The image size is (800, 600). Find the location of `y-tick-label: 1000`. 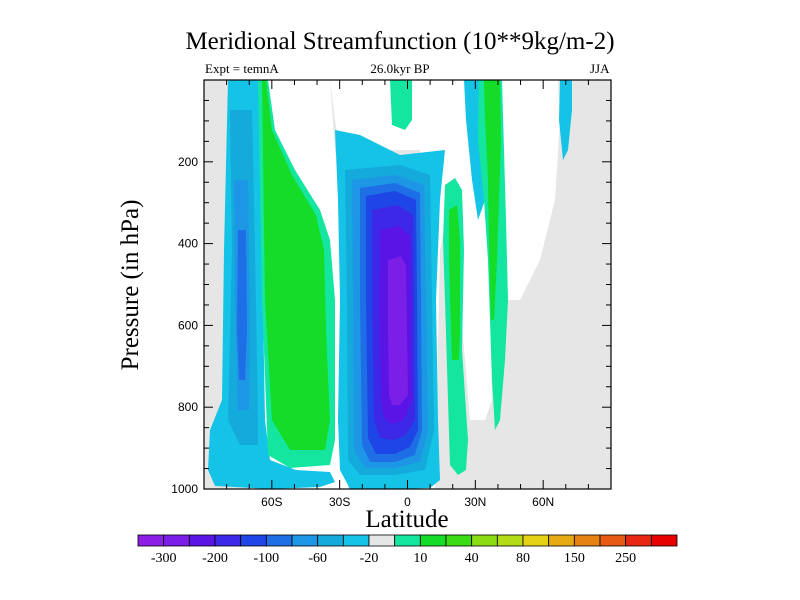

y-tick-label: 1000 is located at coordinates (184, 489).